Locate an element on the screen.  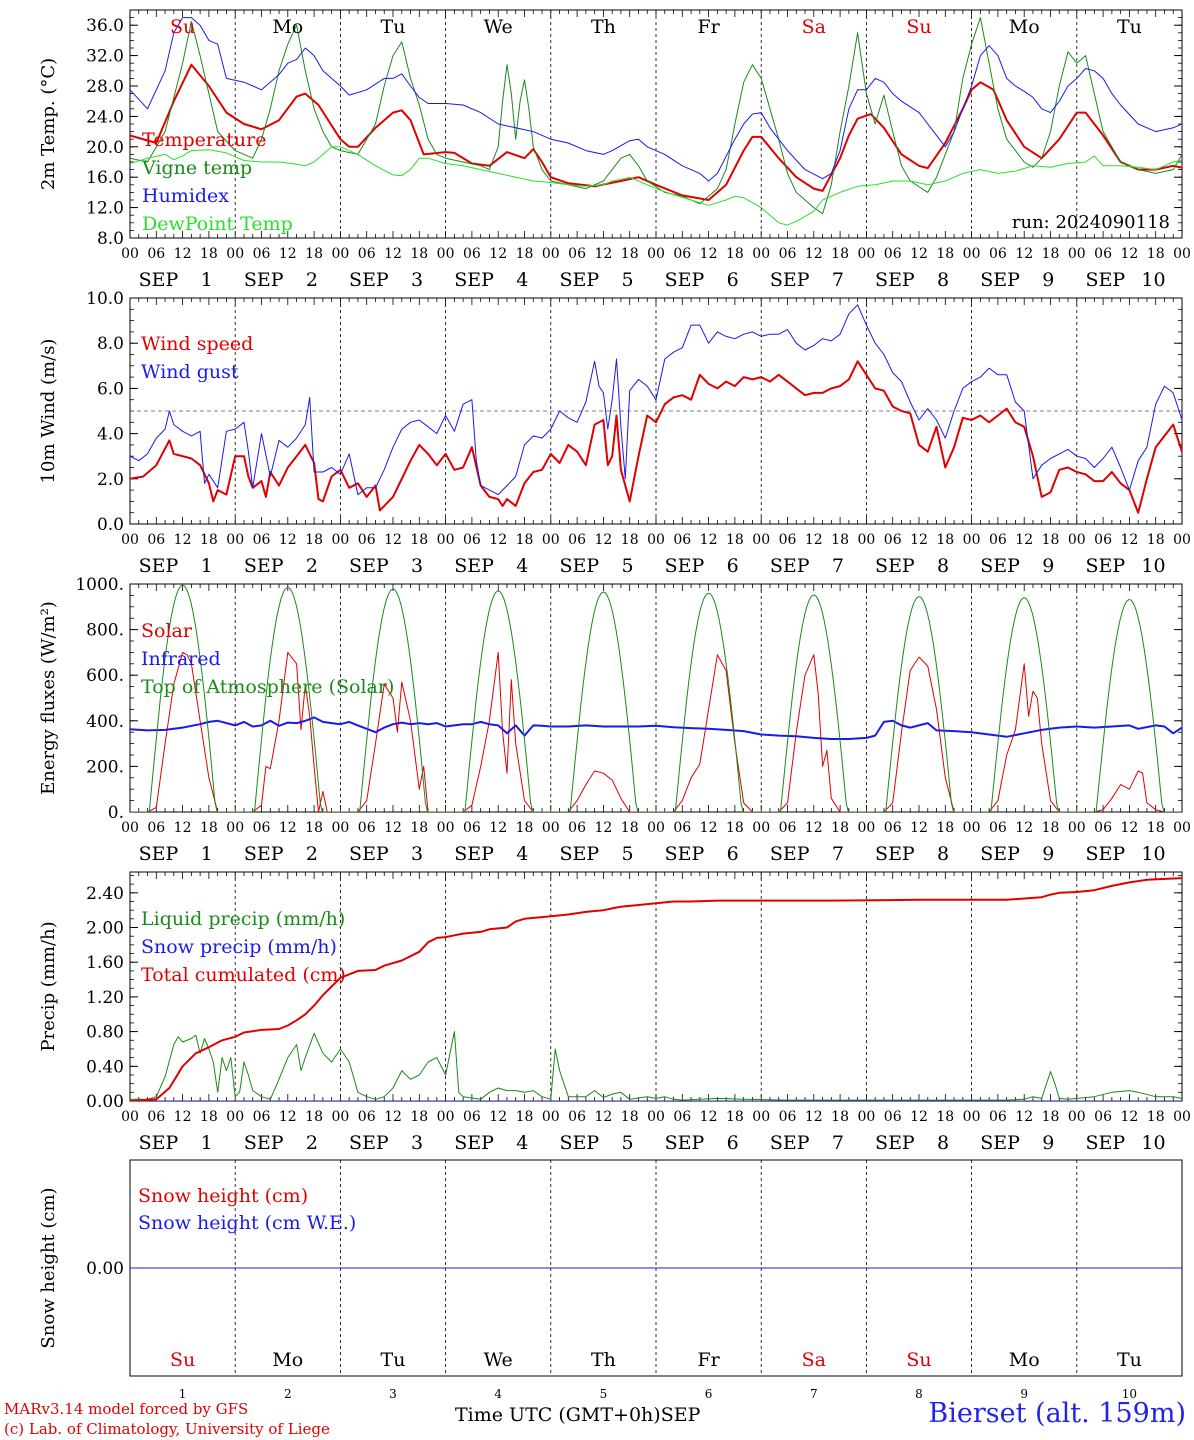
precip-y-axis-title: Precip (mm/h) is located at coordinates (48, 986).